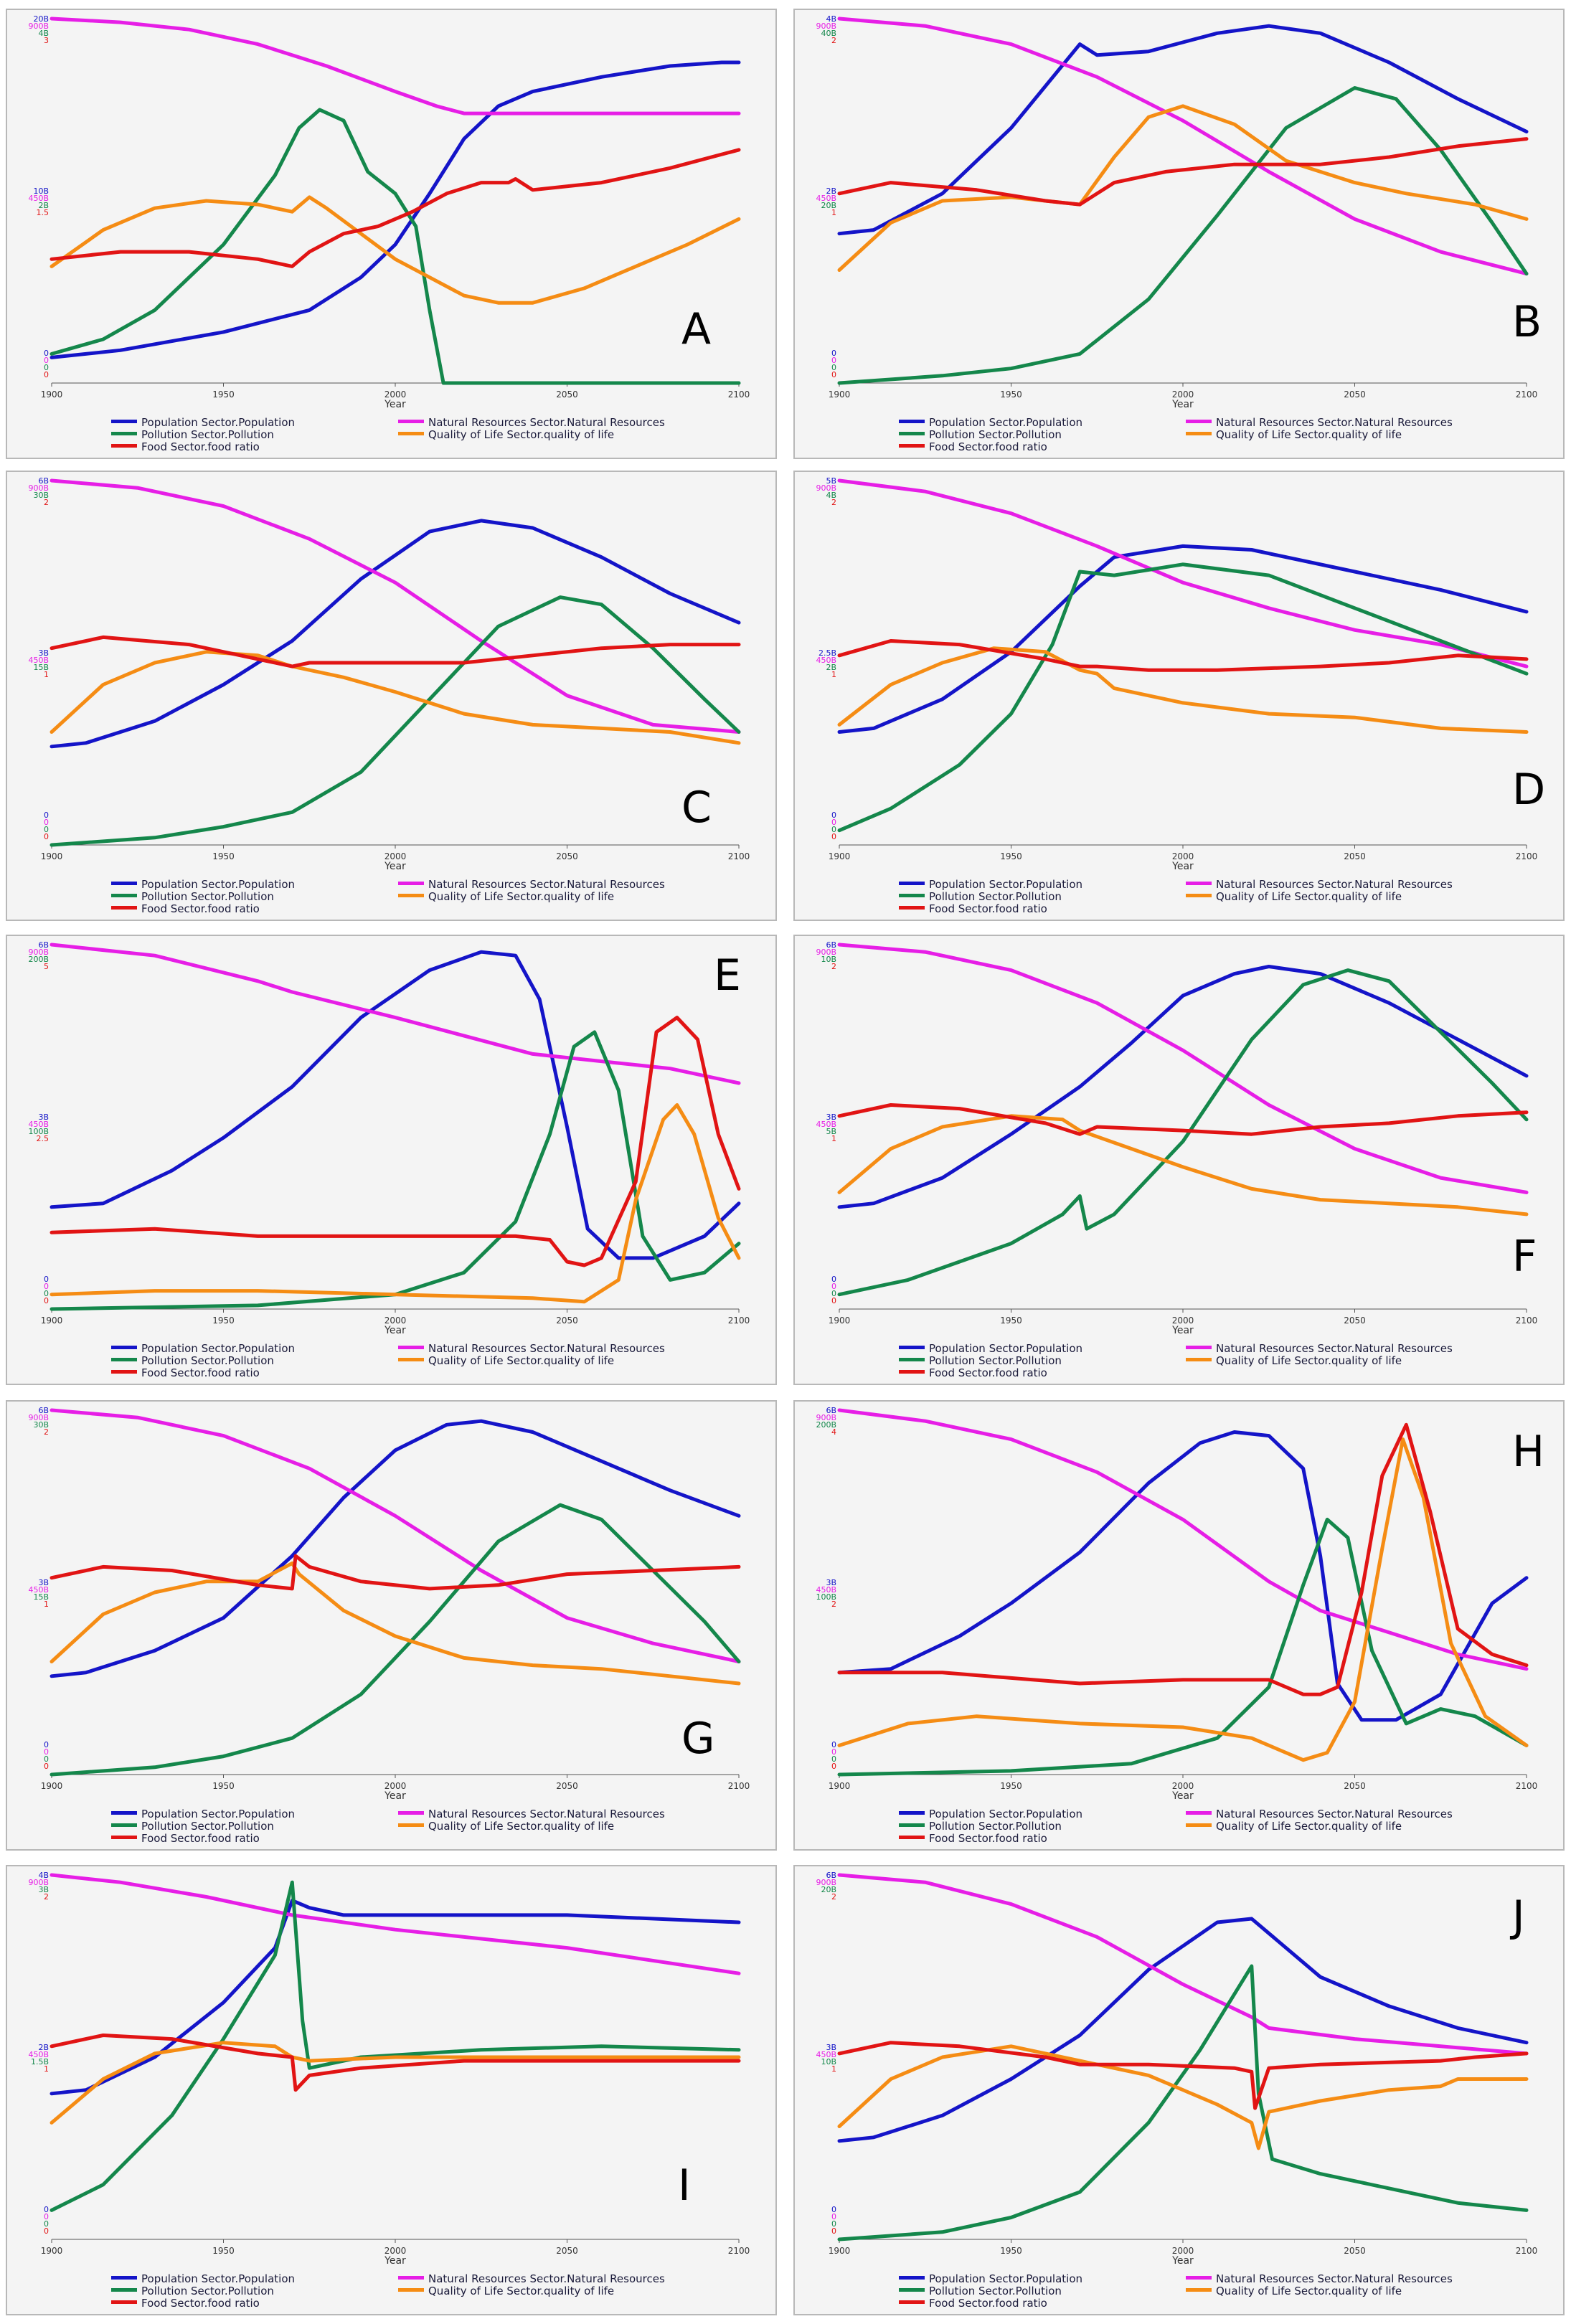  What do you see at coordinates (831, 191) in the screenshot?
I see `y-tick-label: 2B` at bounding box center [831, 191].